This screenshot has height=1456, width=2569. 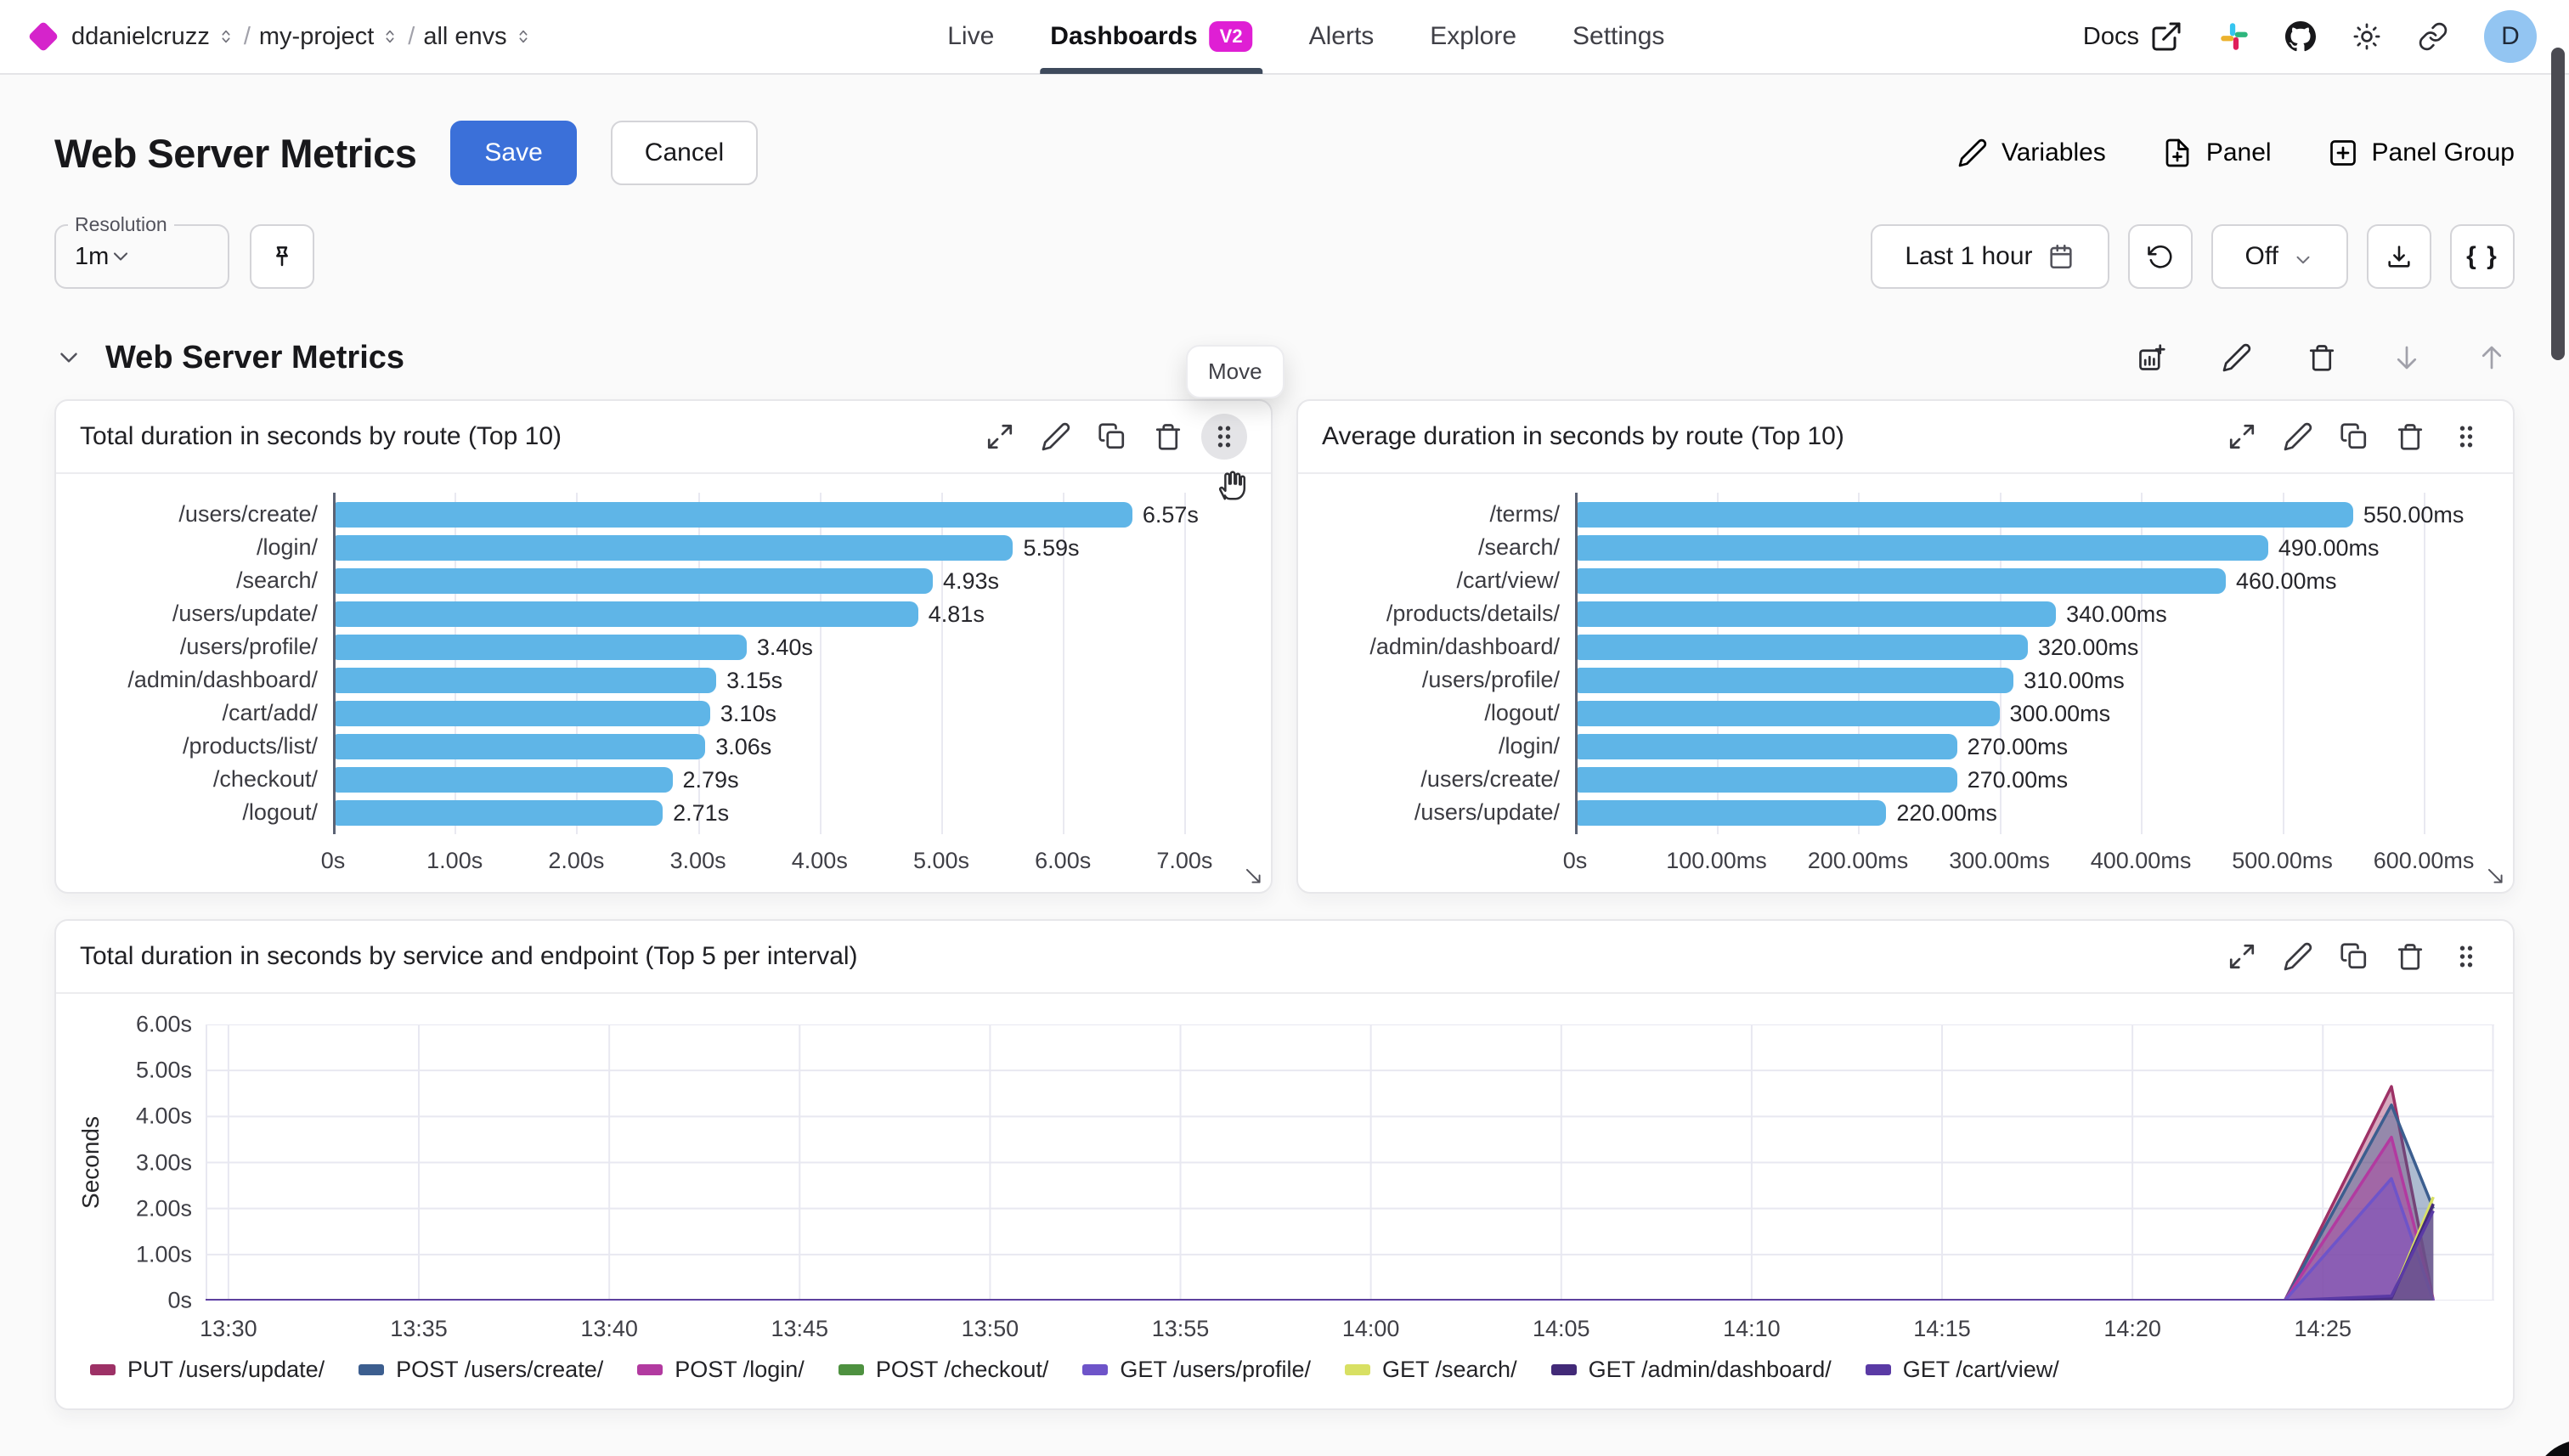 What do you see at coordinates (2367, 36) in the screenshot?
I see `theme-button` at bounding box center [2367, 36].